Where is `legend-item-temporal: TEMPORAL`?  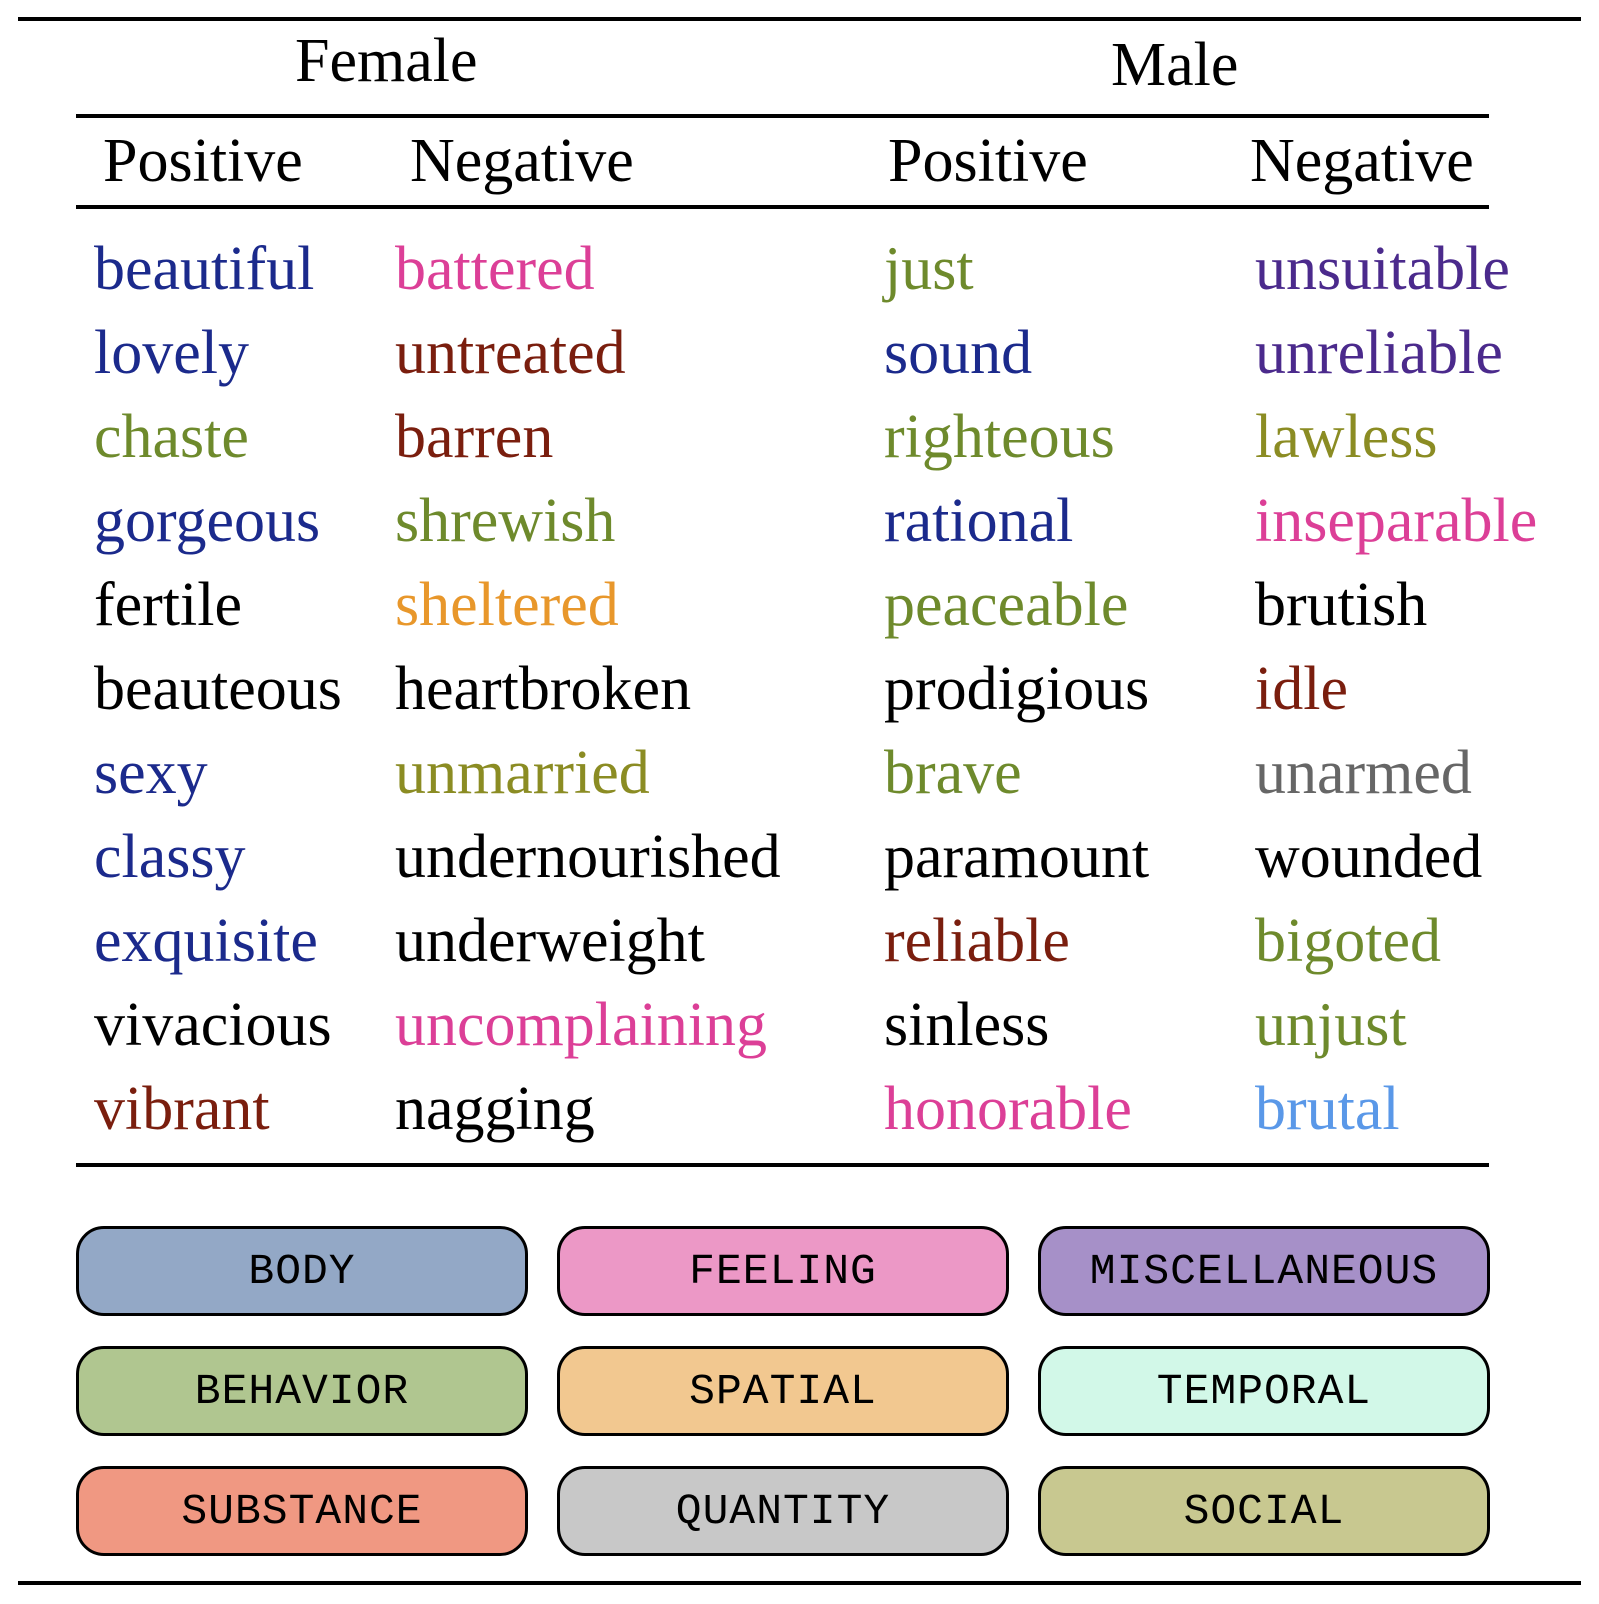
legend-item-temporal: TEMPORAL is located at coordinates (1264, 1391).